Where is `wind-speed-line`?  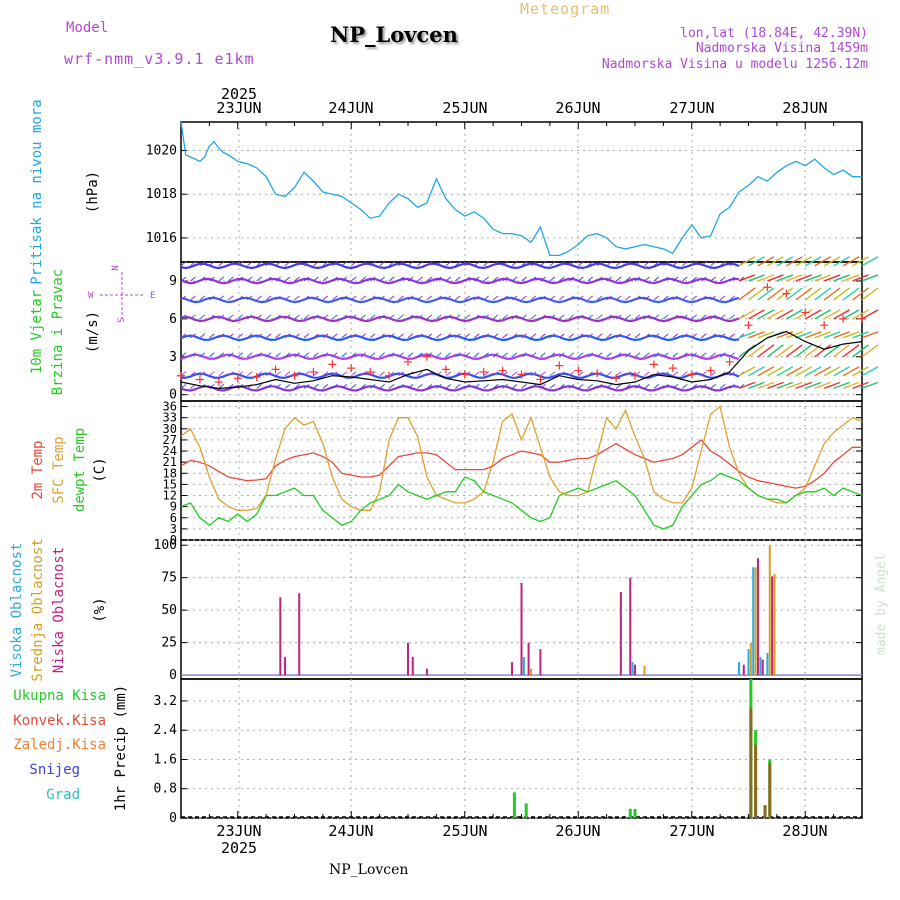 wind-speed-line is located at coordinates (521, 360).